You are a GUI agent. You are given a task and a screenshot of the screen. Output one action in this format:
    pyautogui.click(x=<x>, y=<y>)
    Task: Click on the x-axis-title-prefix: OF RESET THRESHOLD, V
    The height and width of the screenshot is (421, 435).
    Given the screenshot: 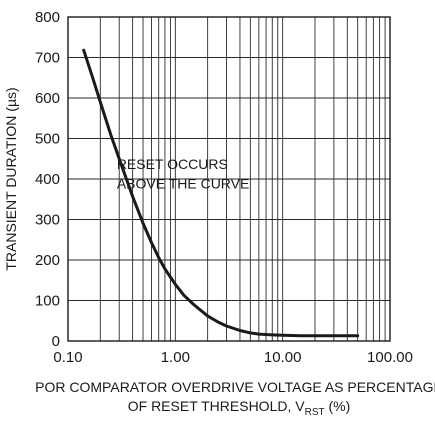 What is the action you would take?
    pyautogui.click(x=217, y=406)
    